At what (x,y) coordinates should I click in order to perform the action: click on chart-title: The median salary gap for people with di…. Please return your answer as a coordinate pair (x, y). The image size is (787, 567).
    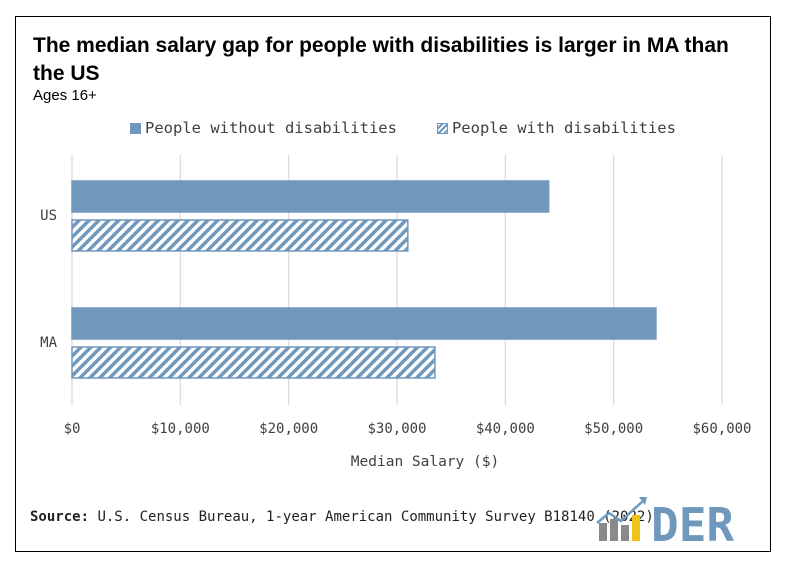
    Looking at the image, I should click on (381, 59).